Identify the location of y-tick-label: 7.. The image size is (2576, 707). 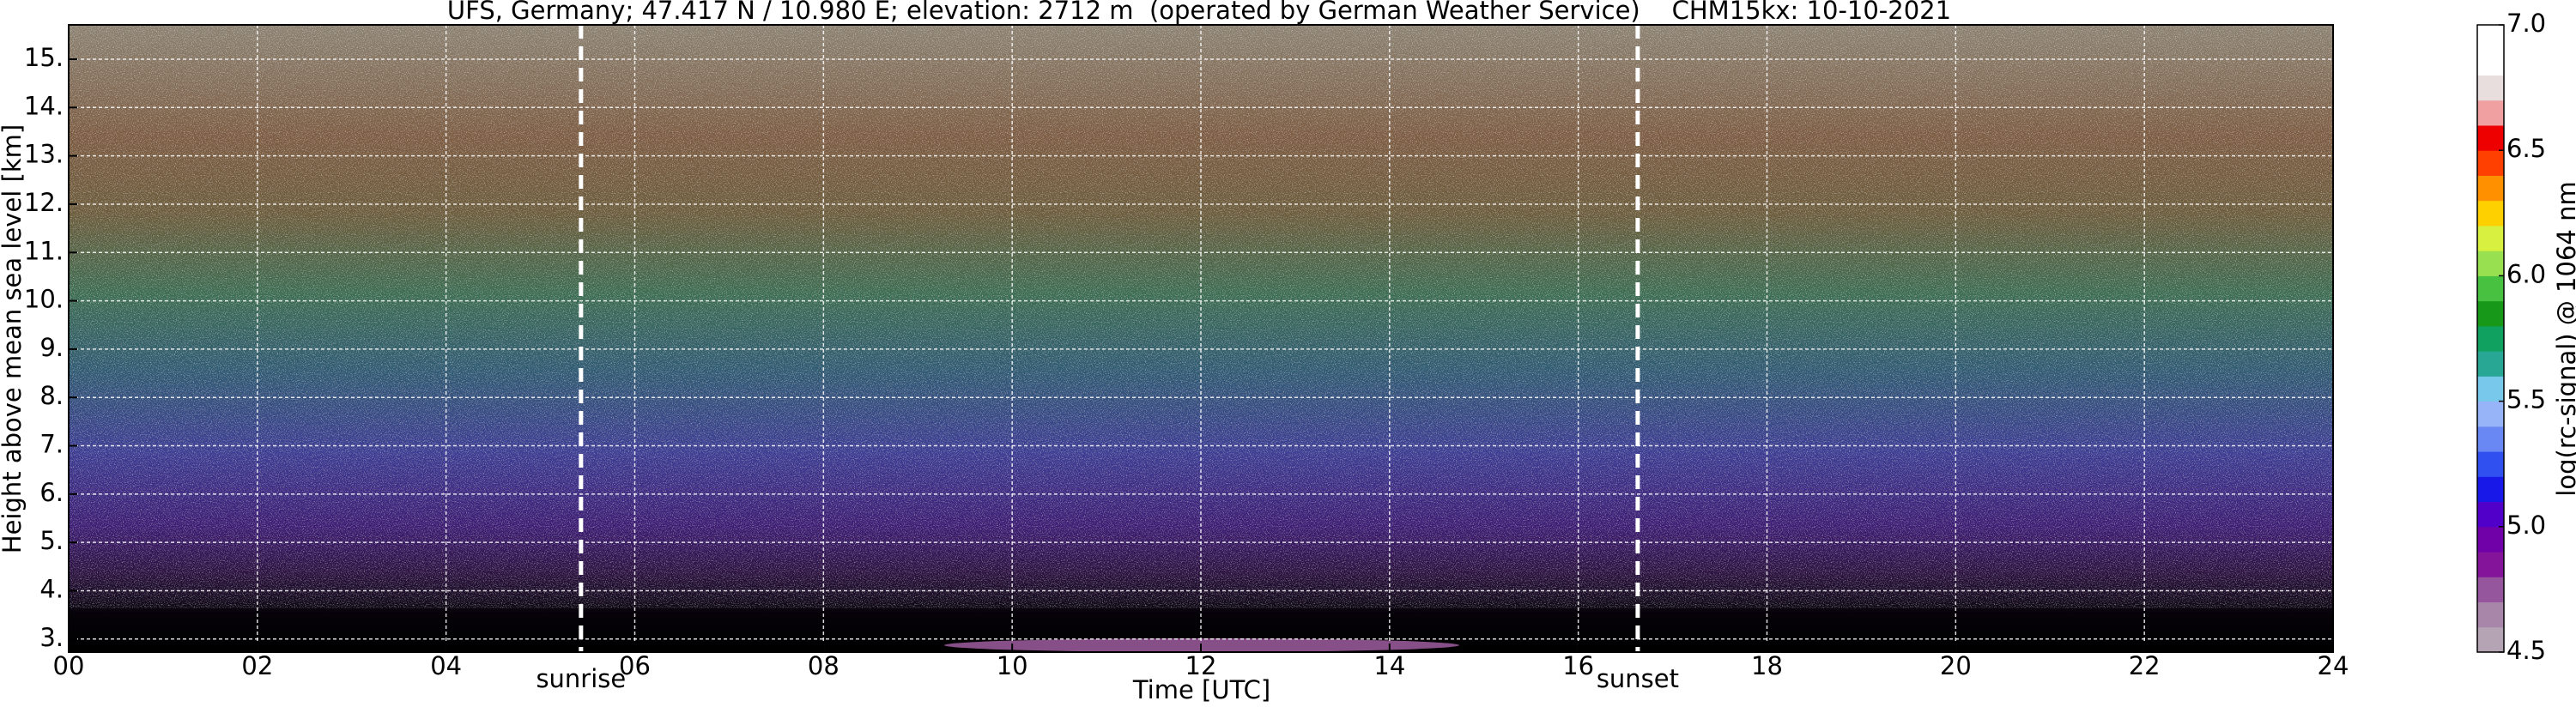
(51, 444).